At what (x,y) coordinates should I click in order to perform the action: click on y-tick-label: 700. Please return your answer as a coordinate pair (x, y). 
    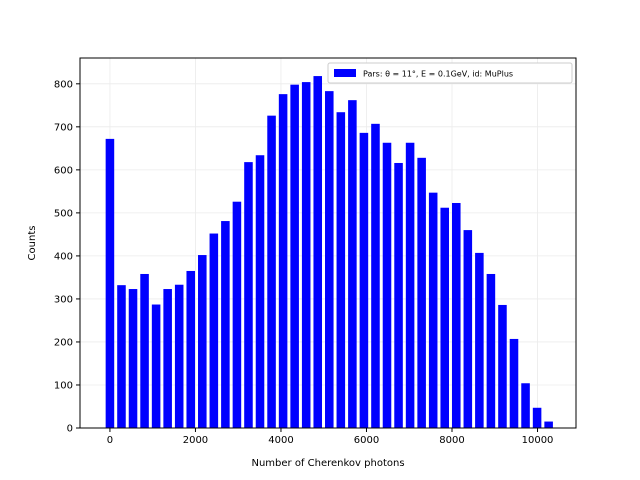
    Looking at the image, I should click on (63, 127).